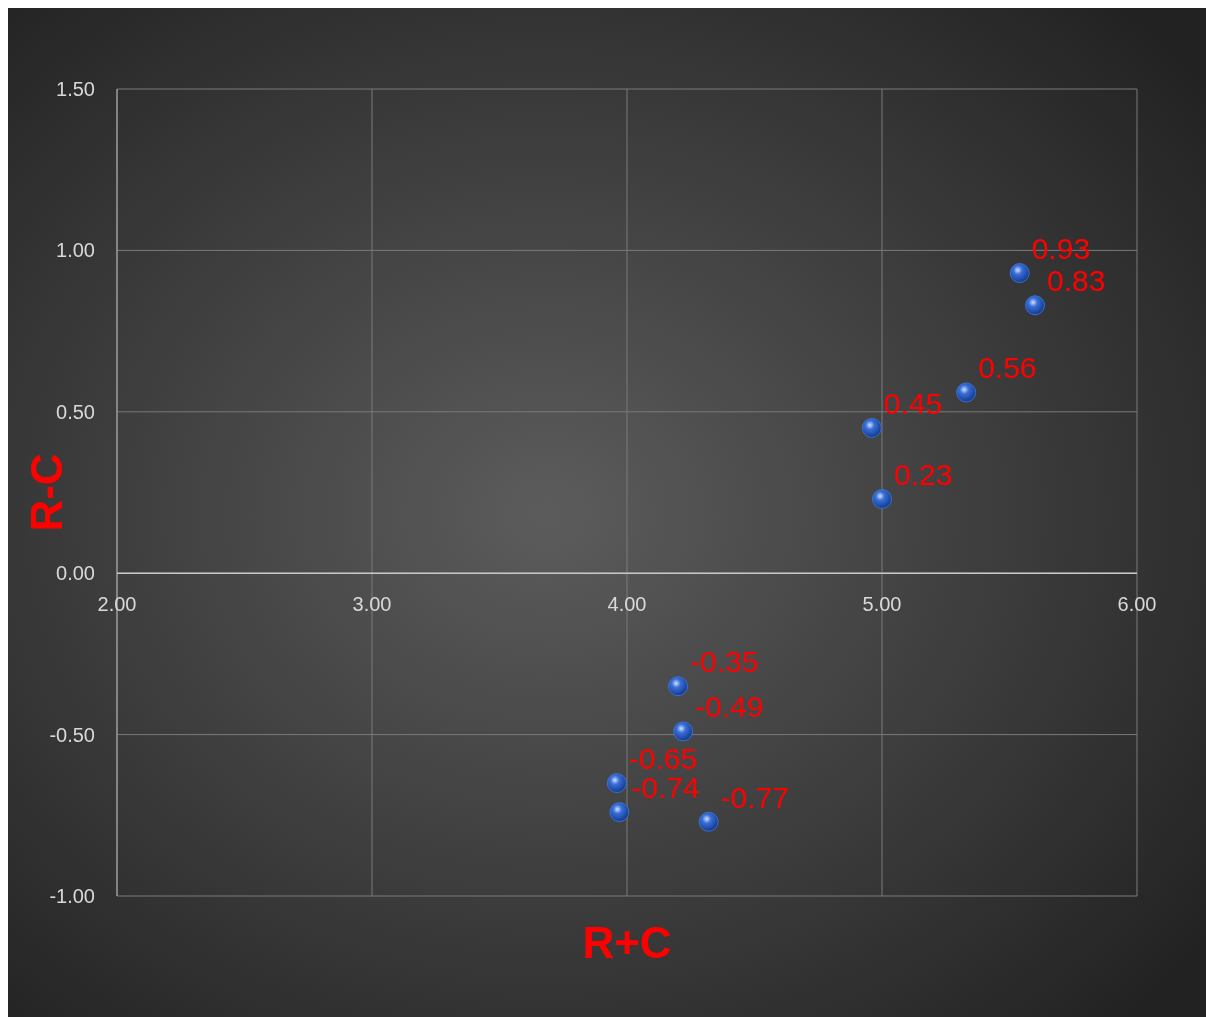 The height and width of the screenshot is (1017, 1206). I want to click on x-tick-label: 2.00, so click(117, 604).